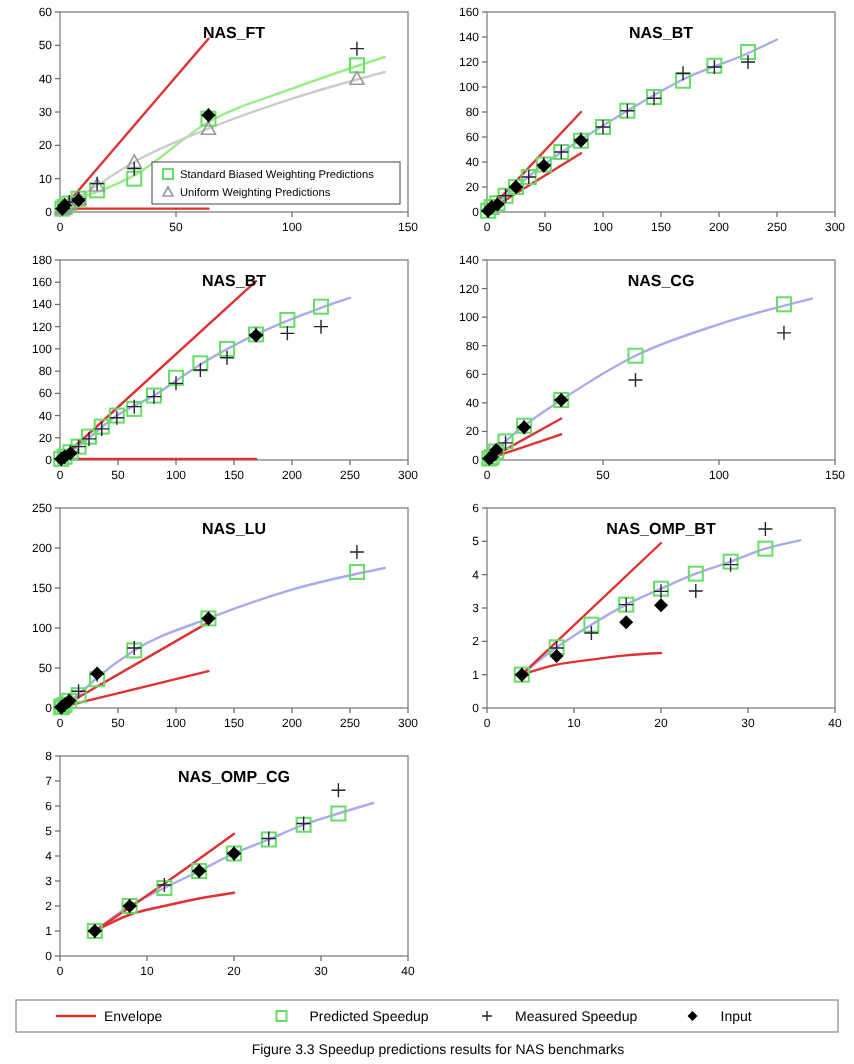 The width and height of the screenshot is (854, 1064). What do you see at coordinates (234, 529) in the screenshot?
I see `text: NAS_LU` at bounding box center [234, 529].